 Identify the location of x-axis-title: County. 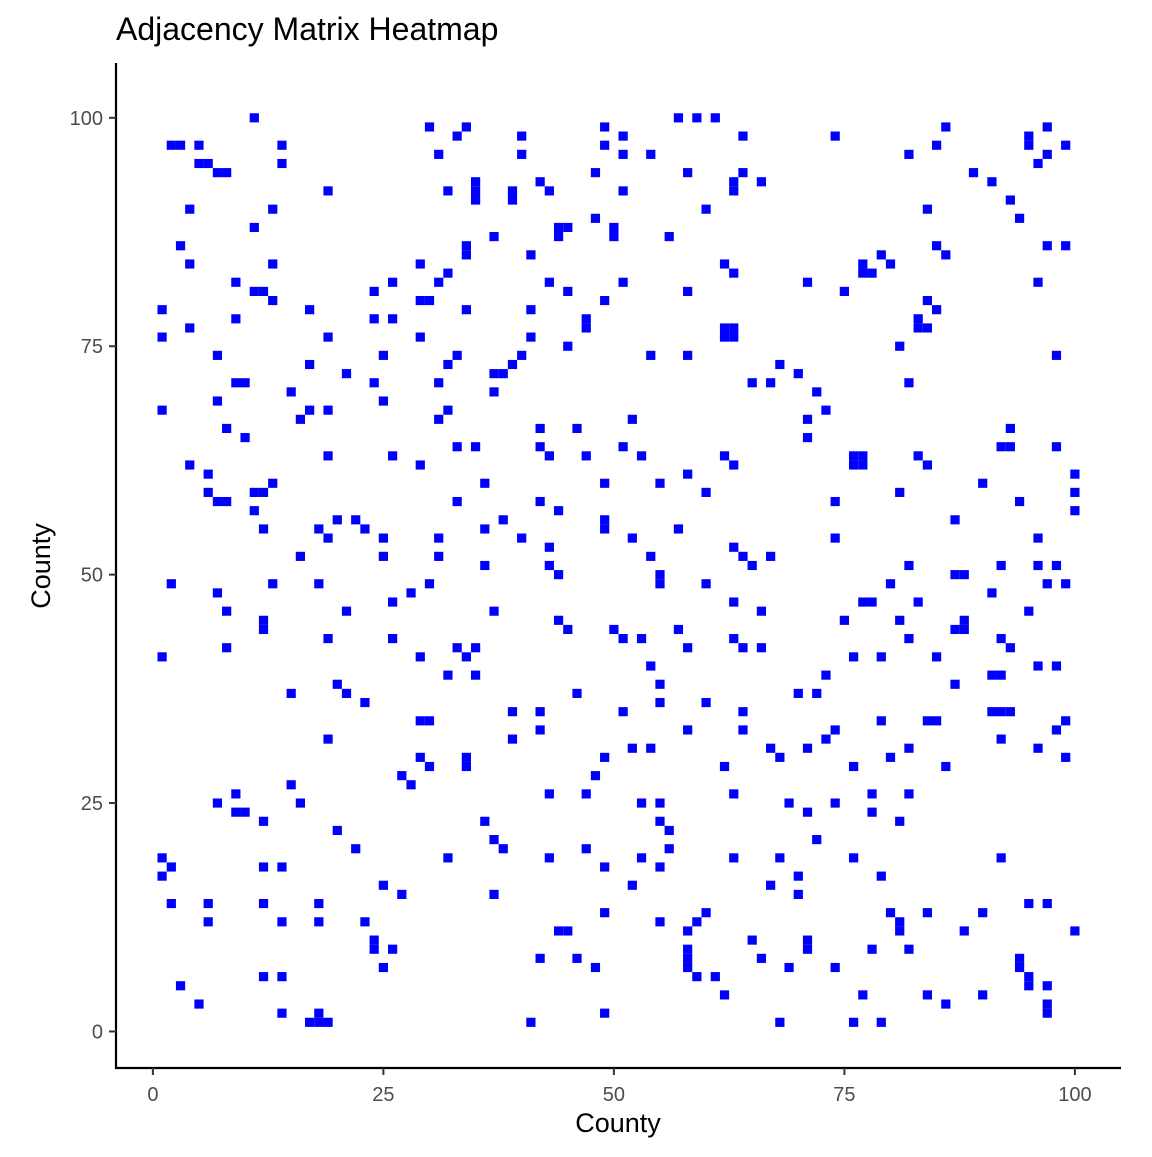
(618, 1123).